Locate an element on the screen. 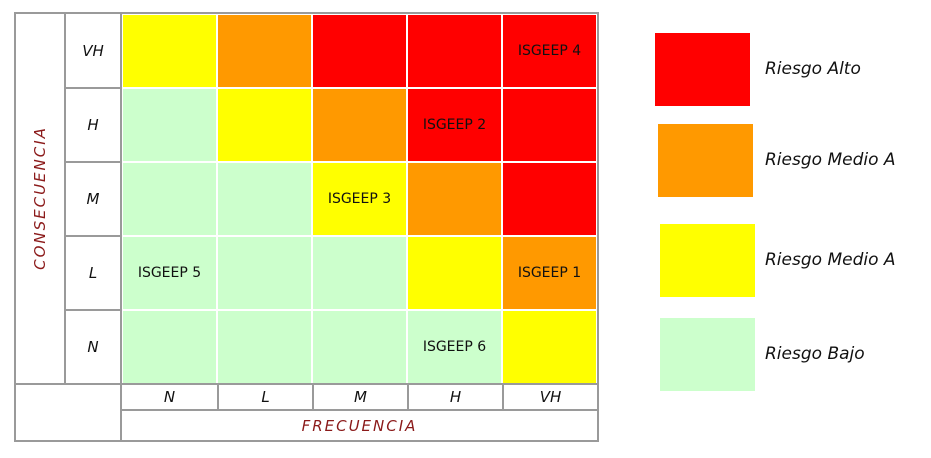 The width and height of the screenshot is (931, 458). cell-label: ISGEEP 3 is located at coordinates (359, 199).